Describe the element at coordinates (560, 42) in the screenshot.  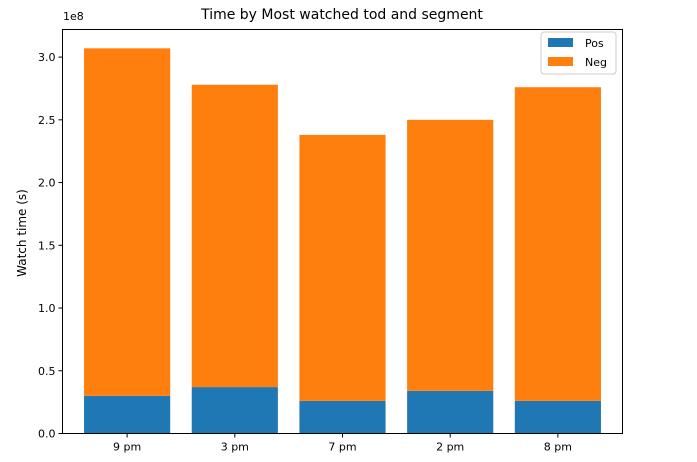
I see `legend-swatch-pos` at that location.